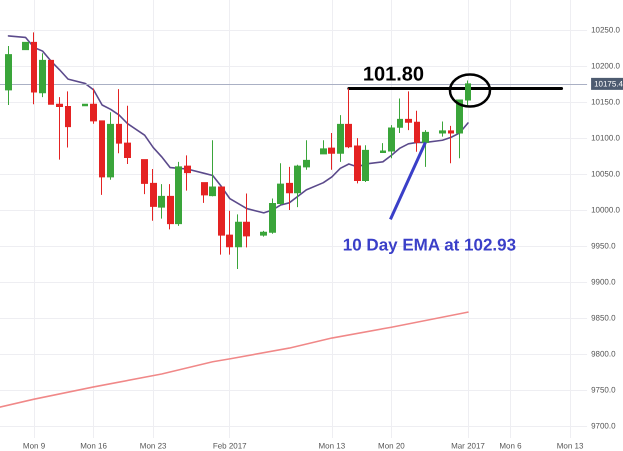 This screenshot has width=623, height=451. What do you see at coordinates (393, 74) in the screenshot?
I see `annotation: 101.80` at bounding box center [393, 74].